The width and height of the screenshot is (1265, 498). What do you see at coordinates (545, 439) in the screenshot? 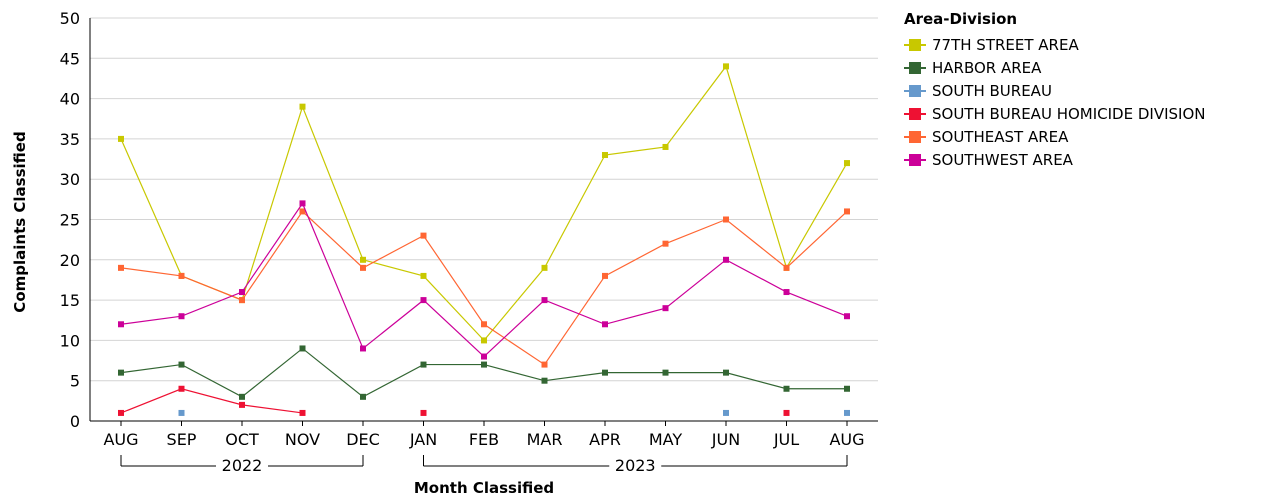
I see `x-tick-label: MAR` at bounding box center [545, 439].